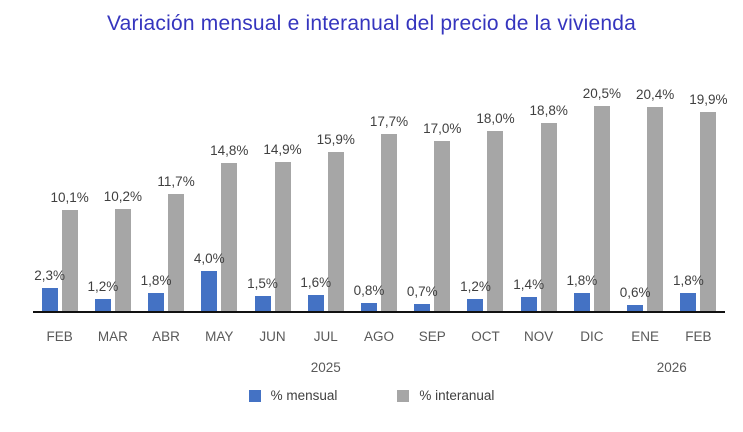  What do you see at coordinates (671, 367) in the screenshot?
I see `year-label: 2026` at bounding box center [671, 367].